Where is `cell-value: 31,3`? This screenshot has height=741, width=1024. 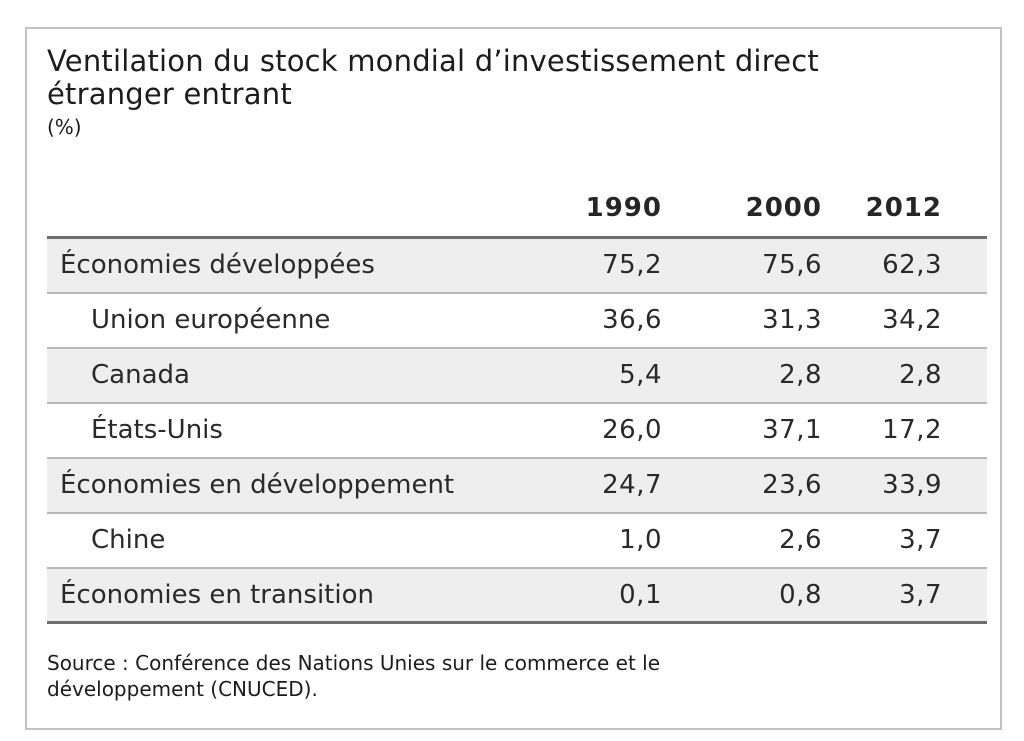
cell-value: 31,3 is located at coordinates (792, 320).